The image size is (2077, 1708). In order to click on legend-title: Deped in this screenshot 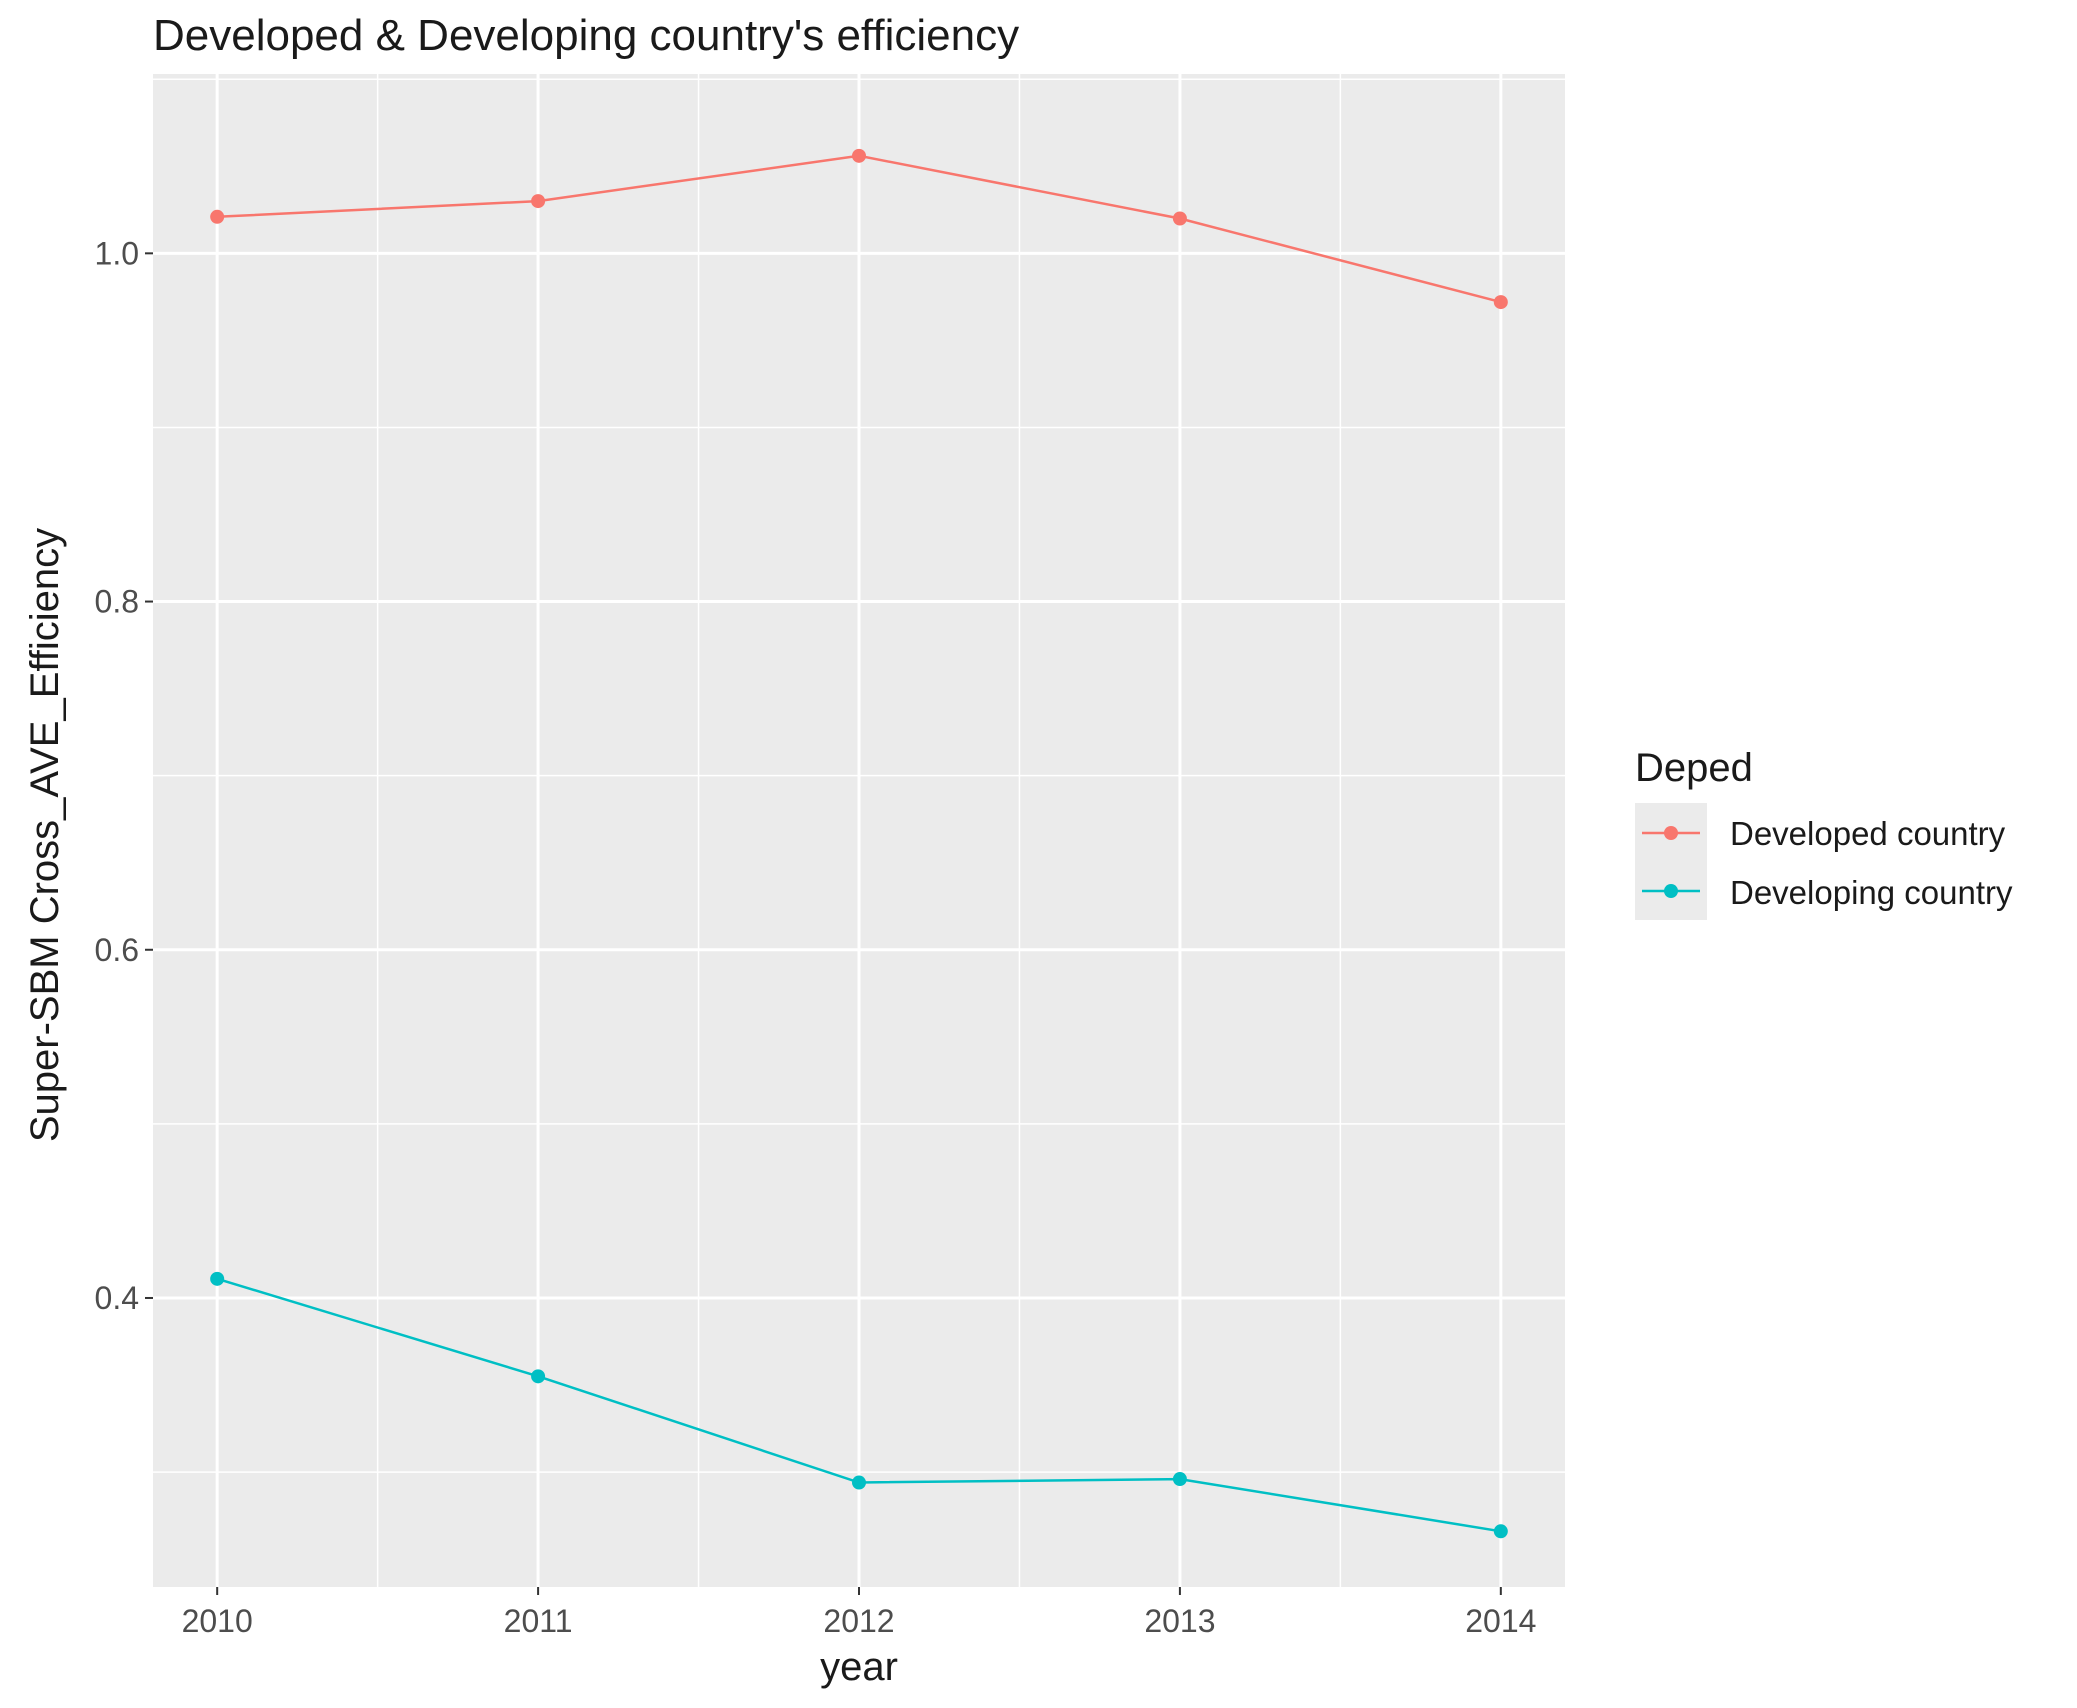, I will do `click(1694, 768)`.